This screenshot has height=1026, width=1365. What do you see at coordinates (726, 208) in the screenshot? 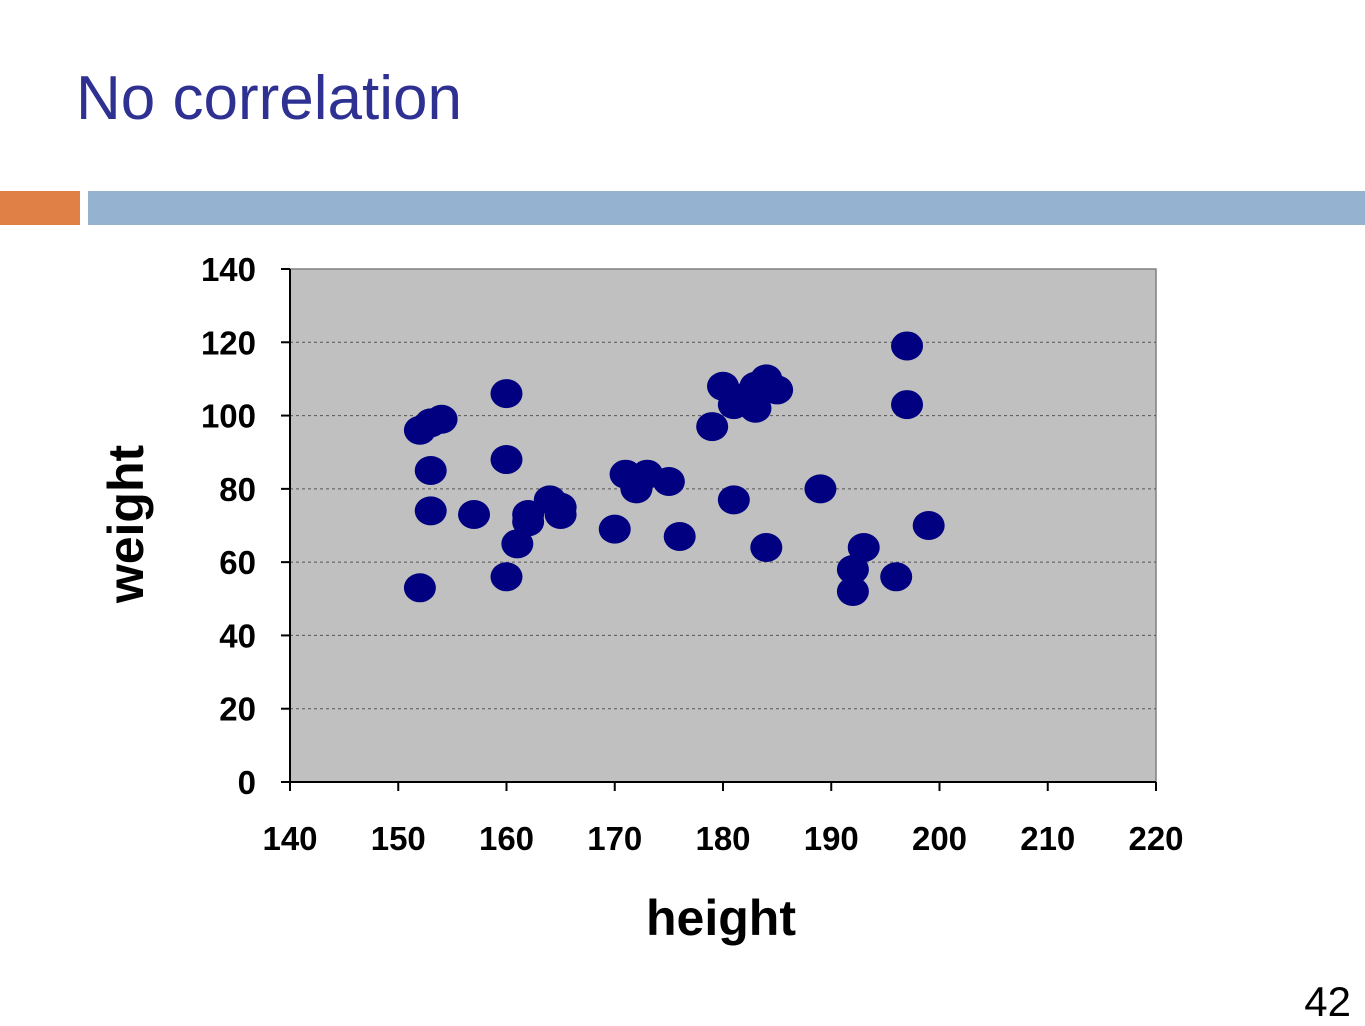
I see `header-accent-blue-bar` at bounding box center [726, 208].